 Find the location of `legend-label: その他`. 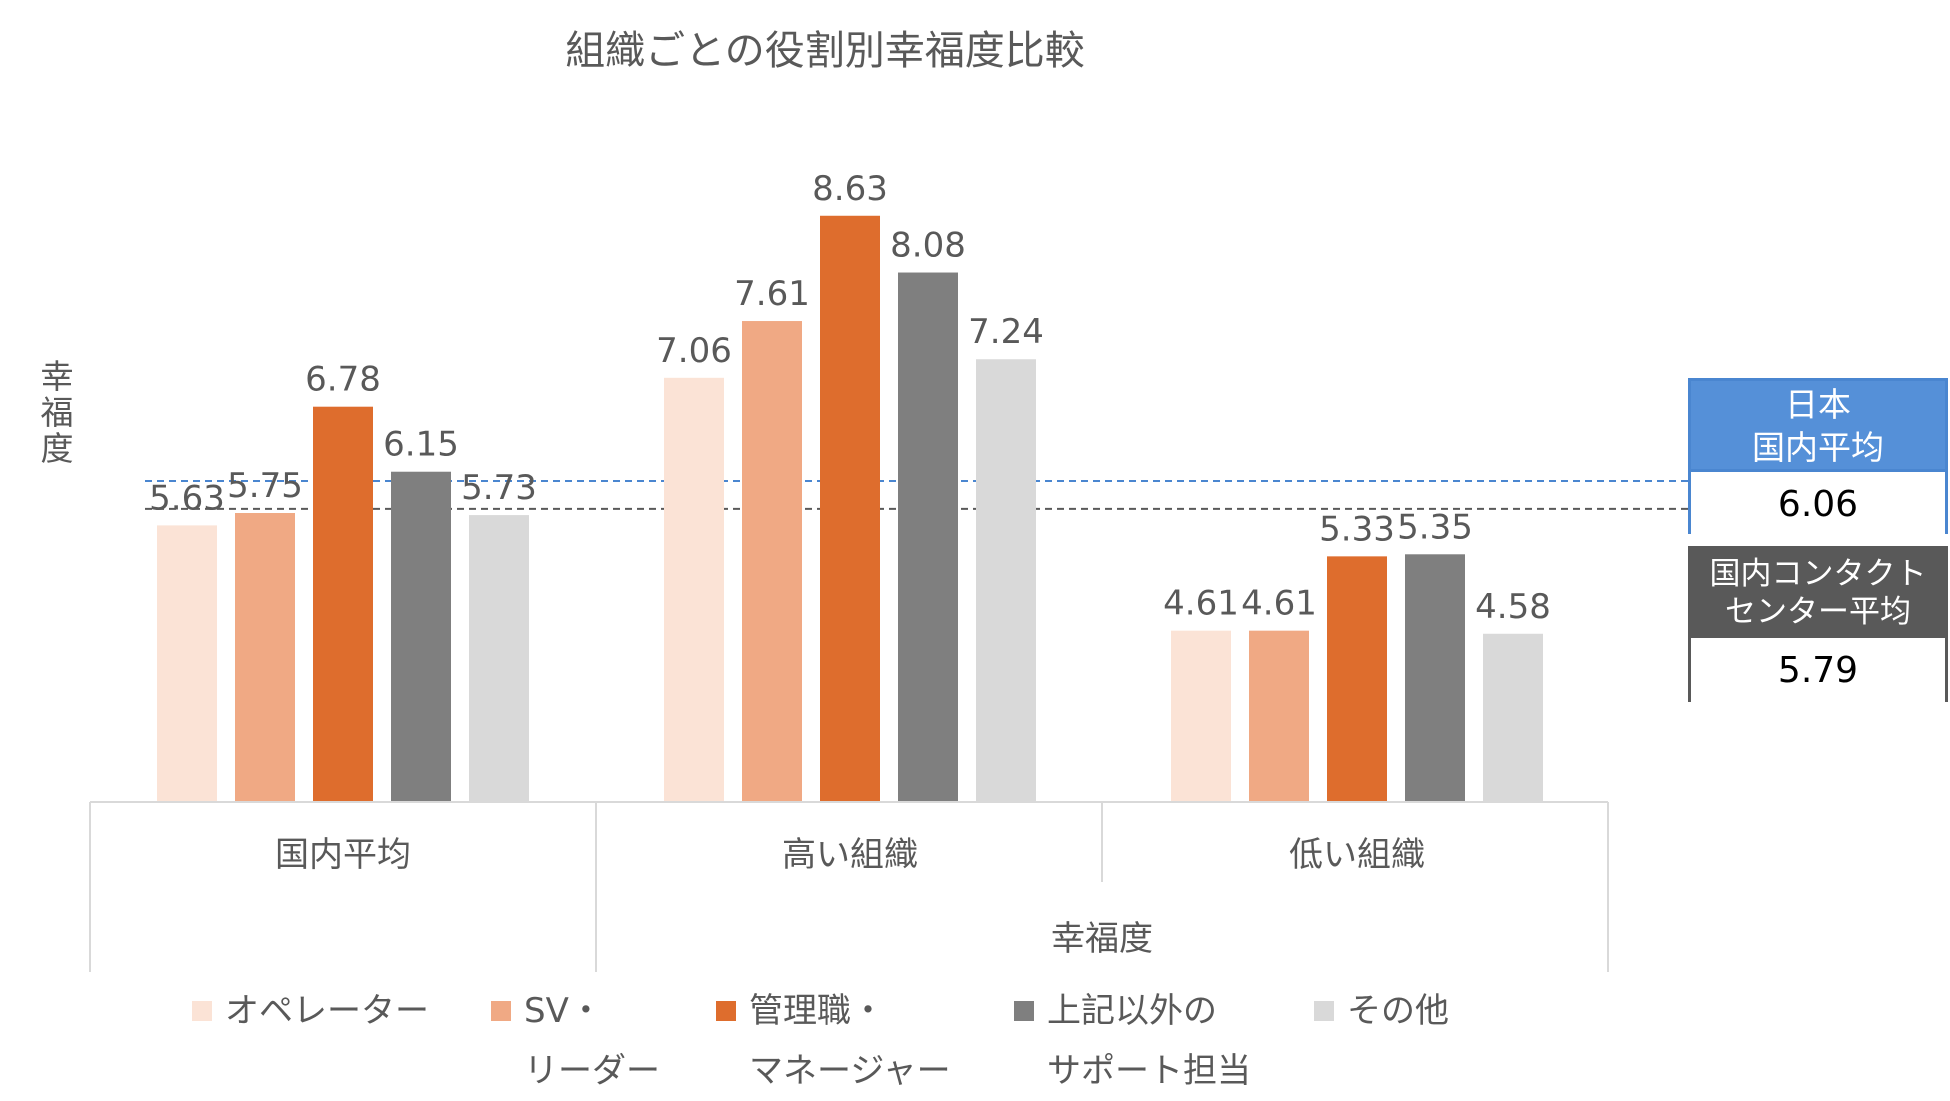

legend-label: その他 is located at coordinates (1398, 1011).